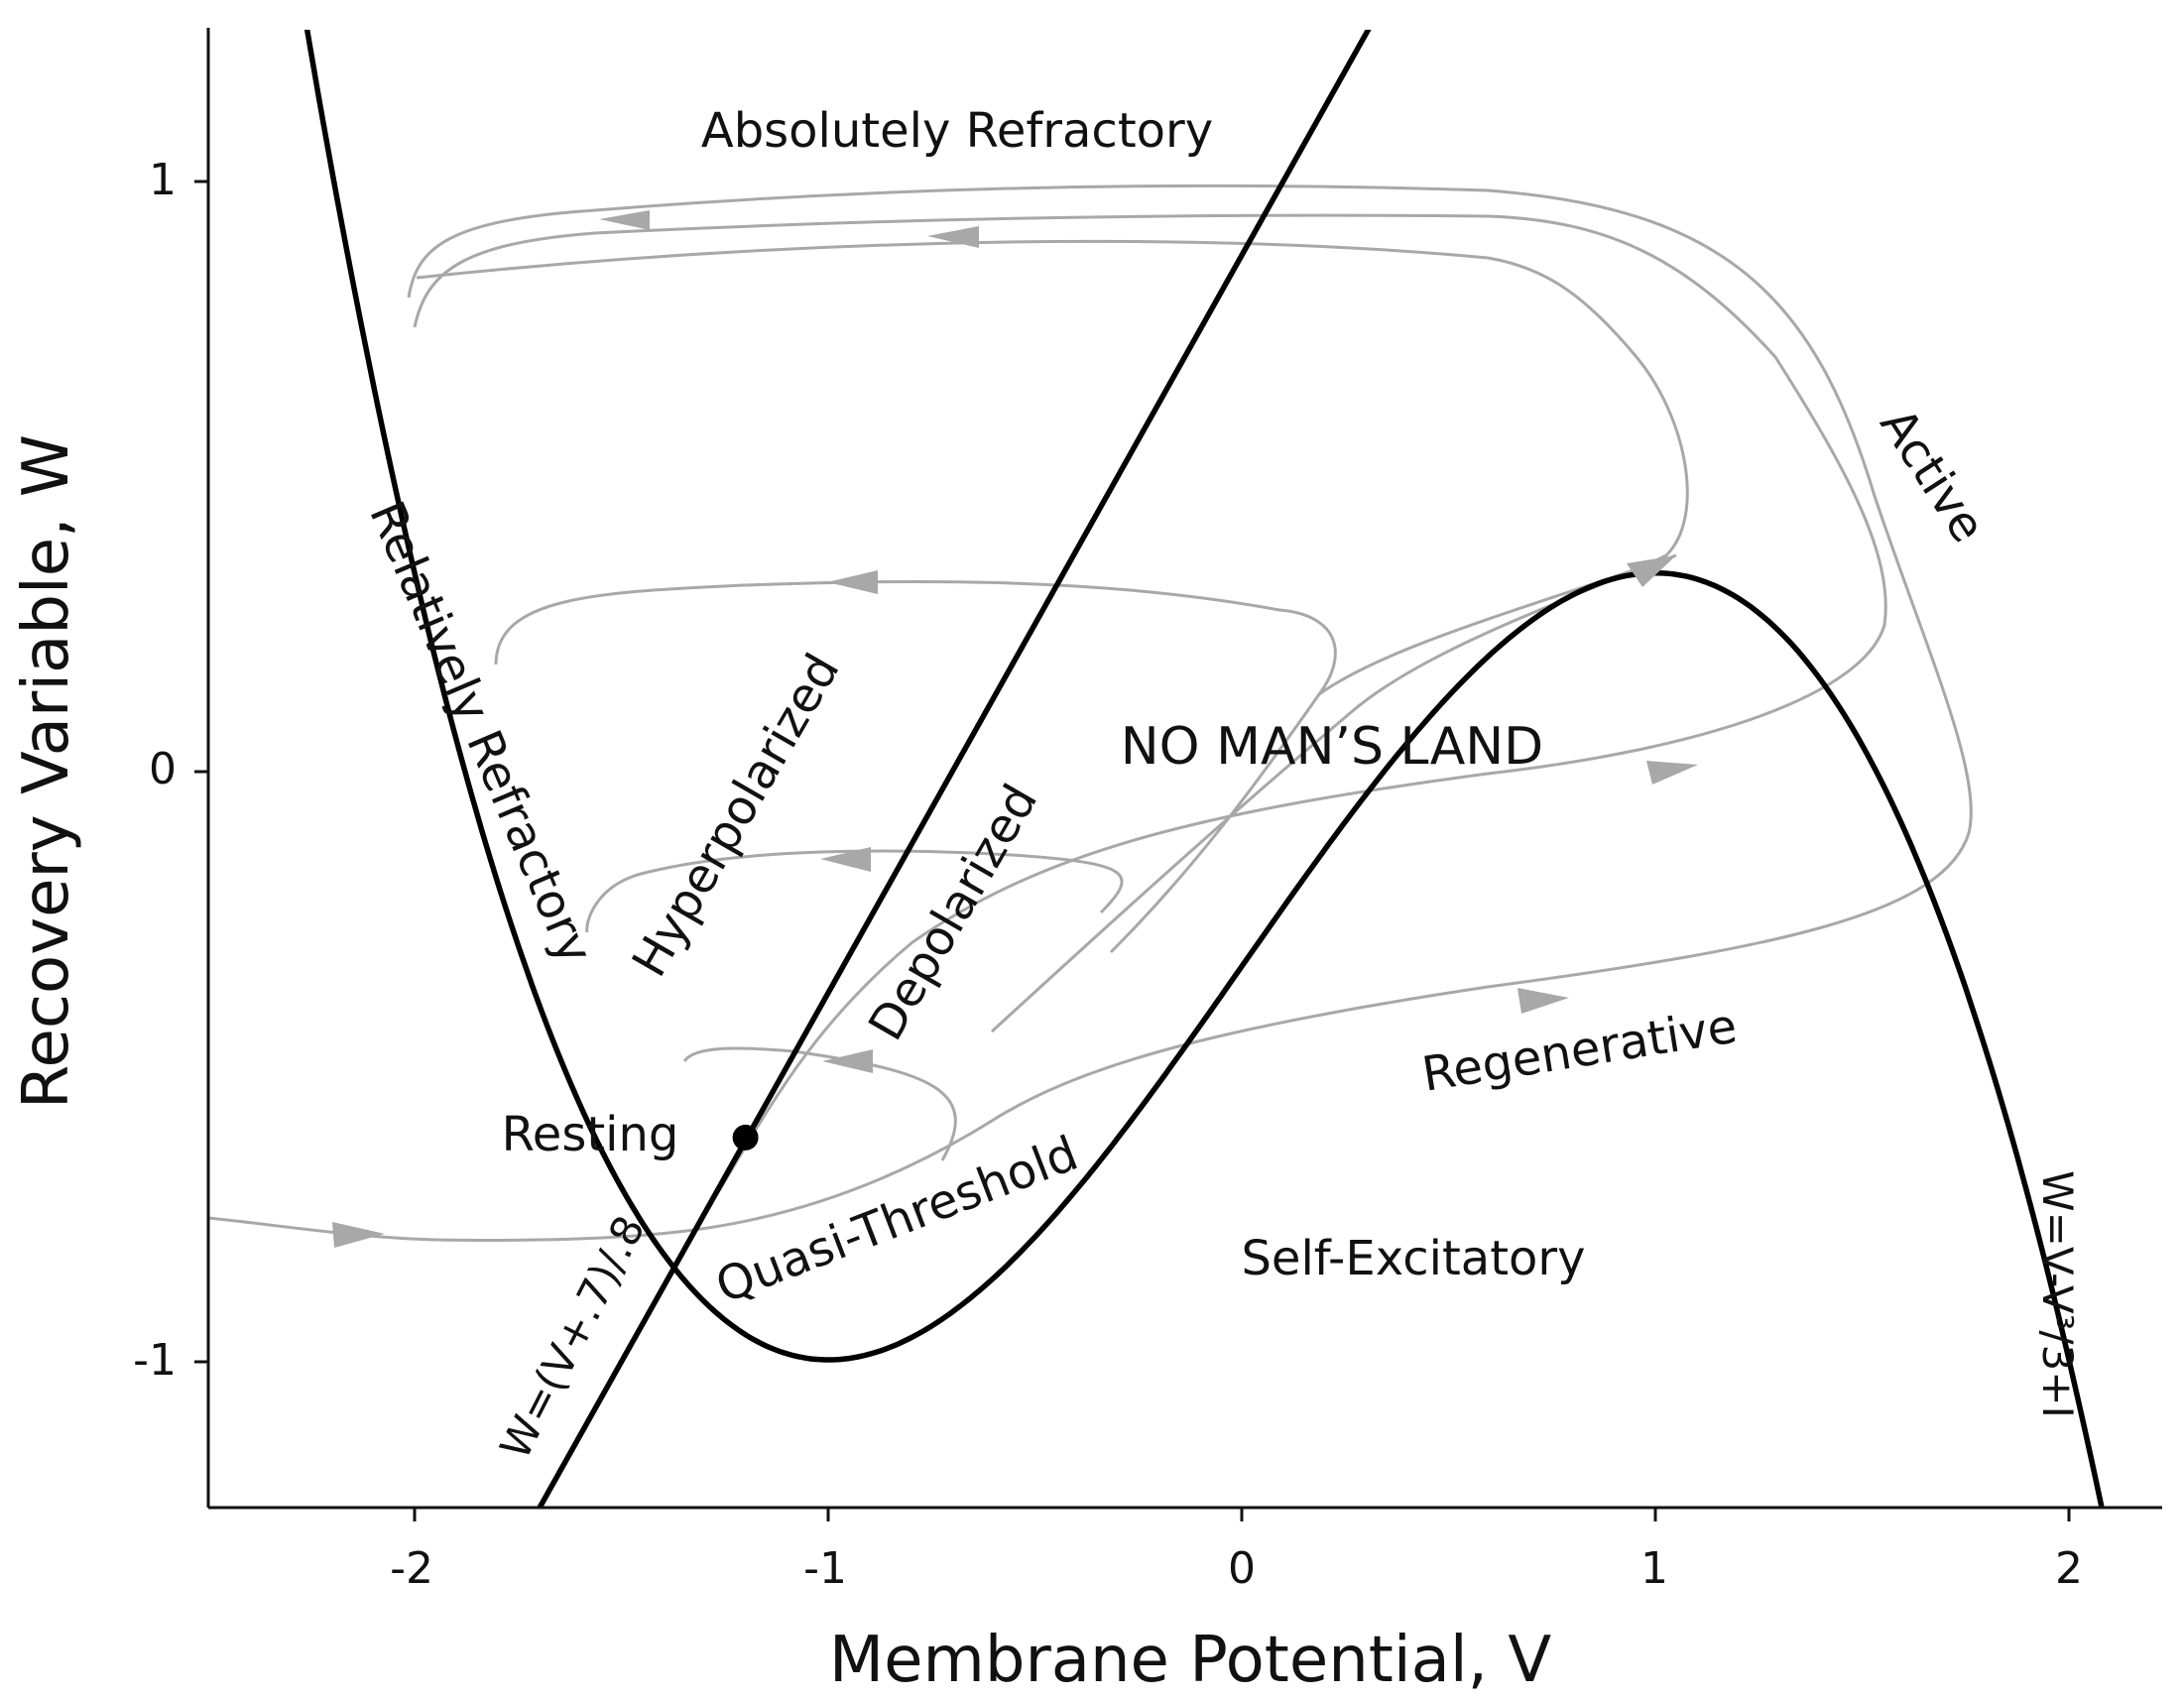 Image resolution: width=2184 pixels, height=1700 pixels. I want to click on y-axis-title: Recovery Variable, W, so click(46, 771).